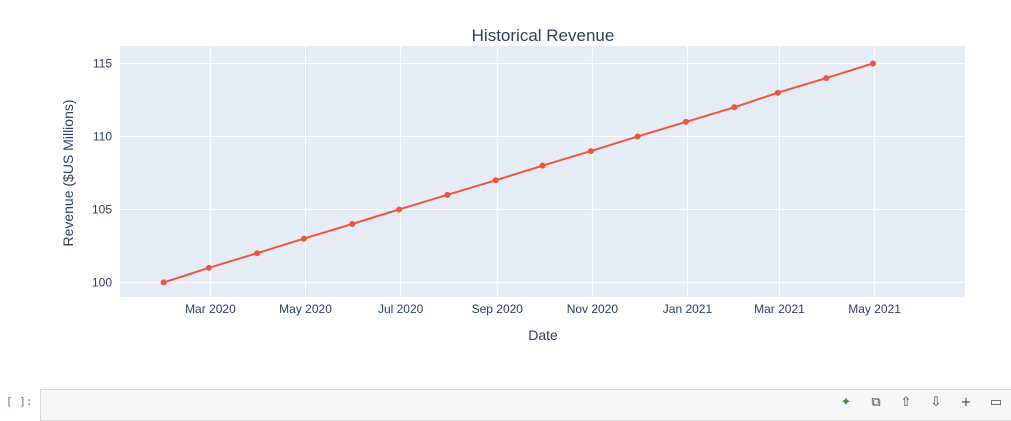 The width and height of the screenshot is (1011, 421). Describe the element at coordinates (846, 402) in the screenshot. I see `sparkle-icon: ✦` at that location.